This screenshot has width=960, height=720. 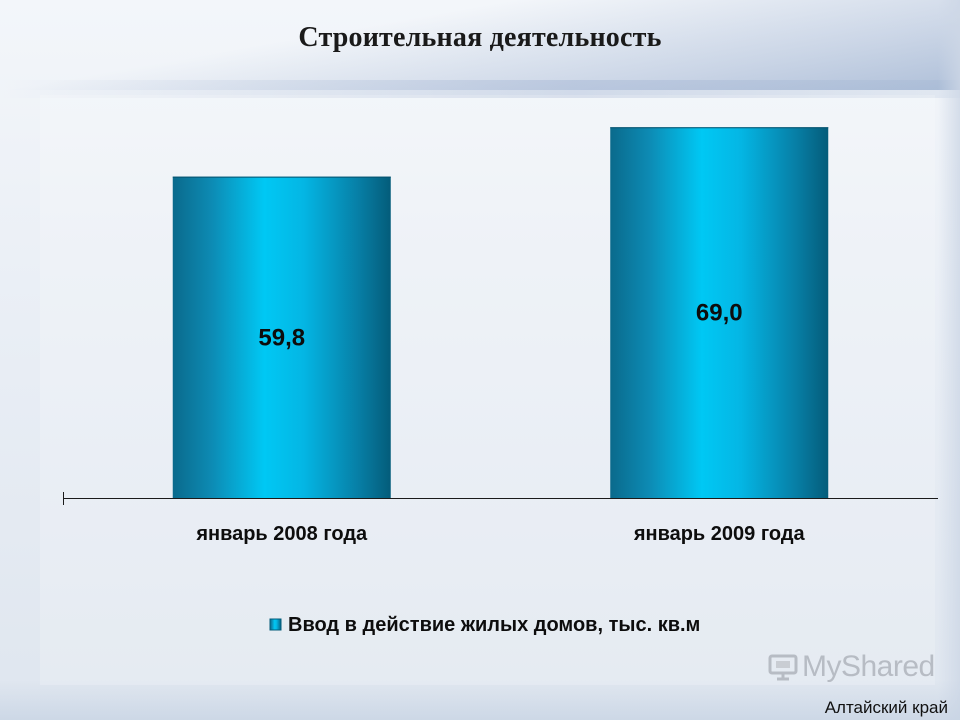 I want to click on background-streak, so click(x=480, y=89).